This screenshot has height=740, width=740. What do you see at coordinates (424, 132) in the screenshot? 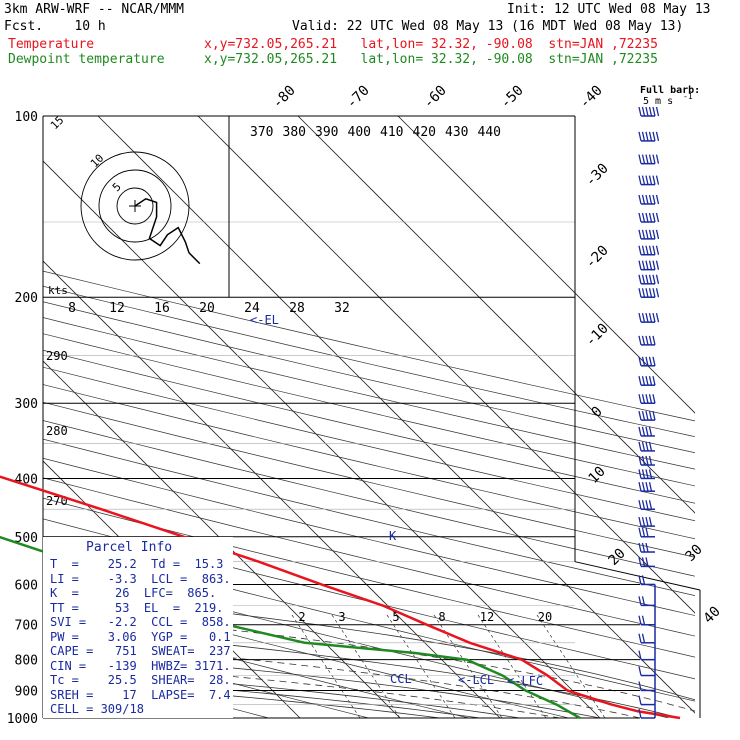
I see `theta-label: 420` at bounding box center [424, 132].